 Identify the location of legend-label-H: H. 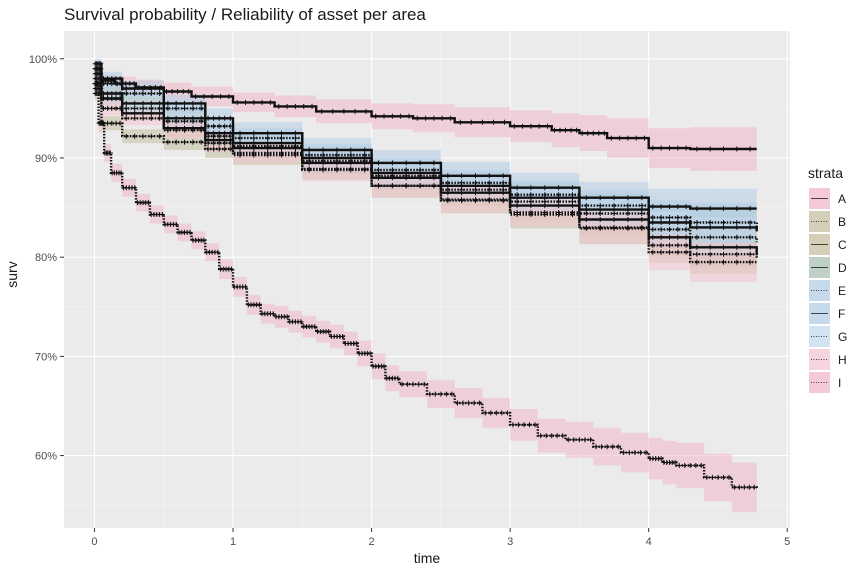
(842, 360).